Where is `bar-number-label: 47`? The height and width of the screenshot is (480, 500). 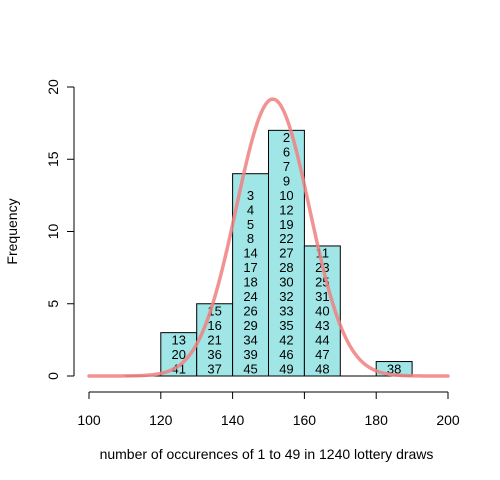 bar-number-label: 47 is located at coordinates (322, 354).